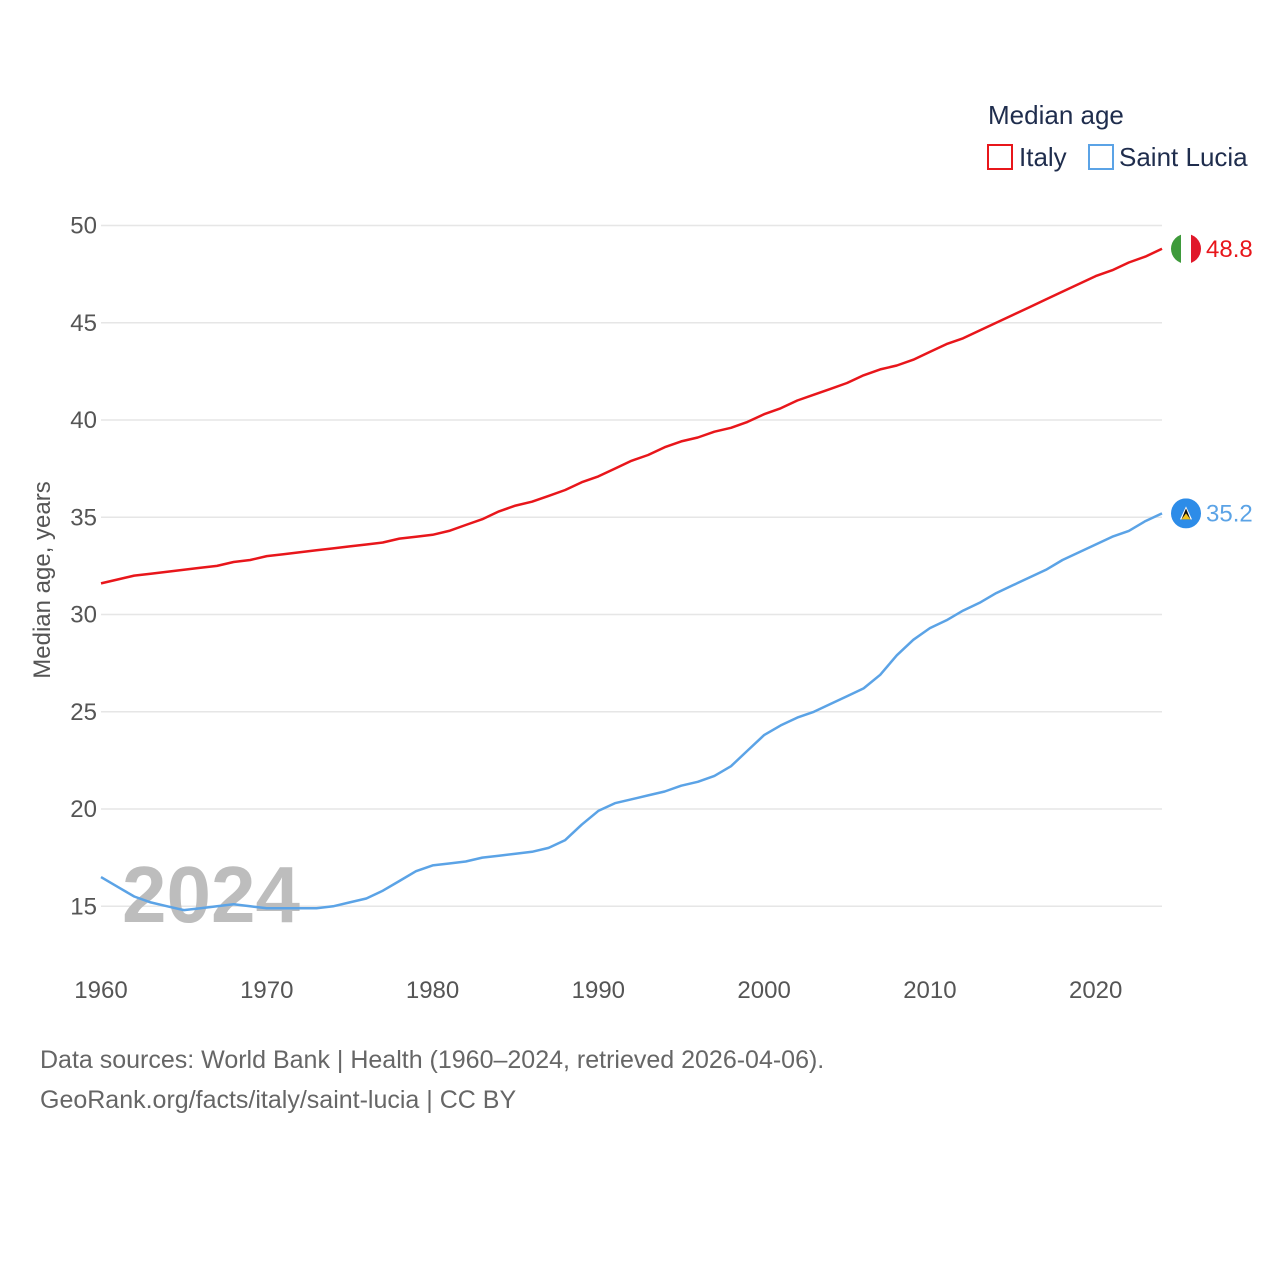 The height and width of the screenshot is (1280, 1280). What do you see at coordinates (42, 579) in the screenshot?
I see `y-axis-title: Median age, years` at bounding box center [42, 579].